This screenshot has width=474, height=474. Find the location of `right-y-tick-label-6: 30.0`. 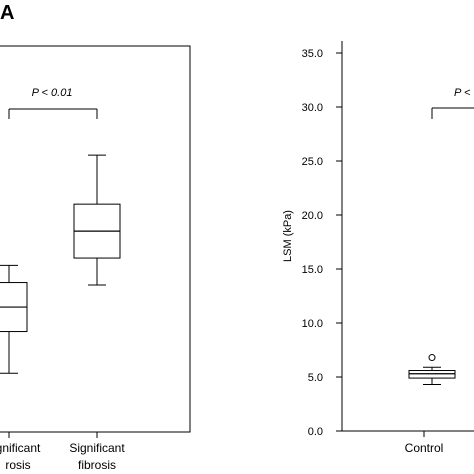

right-y-tick-label-6: 30.0 is located at coordinates (312, 108).